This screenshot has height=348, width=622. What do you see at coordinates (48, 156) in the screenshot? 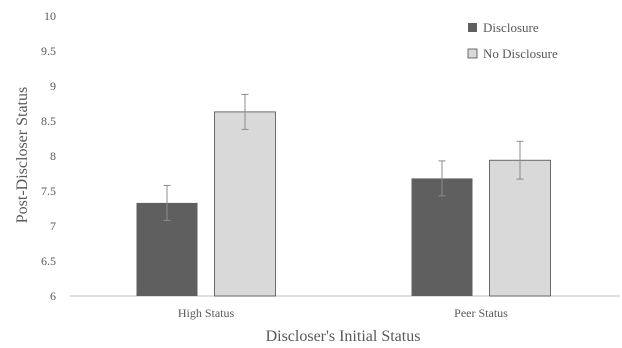
I see `y-axis-tick-labels: 6 6.5 7 7.5 8 8.5 9 9.5 10` at bounding box center [48, 156].